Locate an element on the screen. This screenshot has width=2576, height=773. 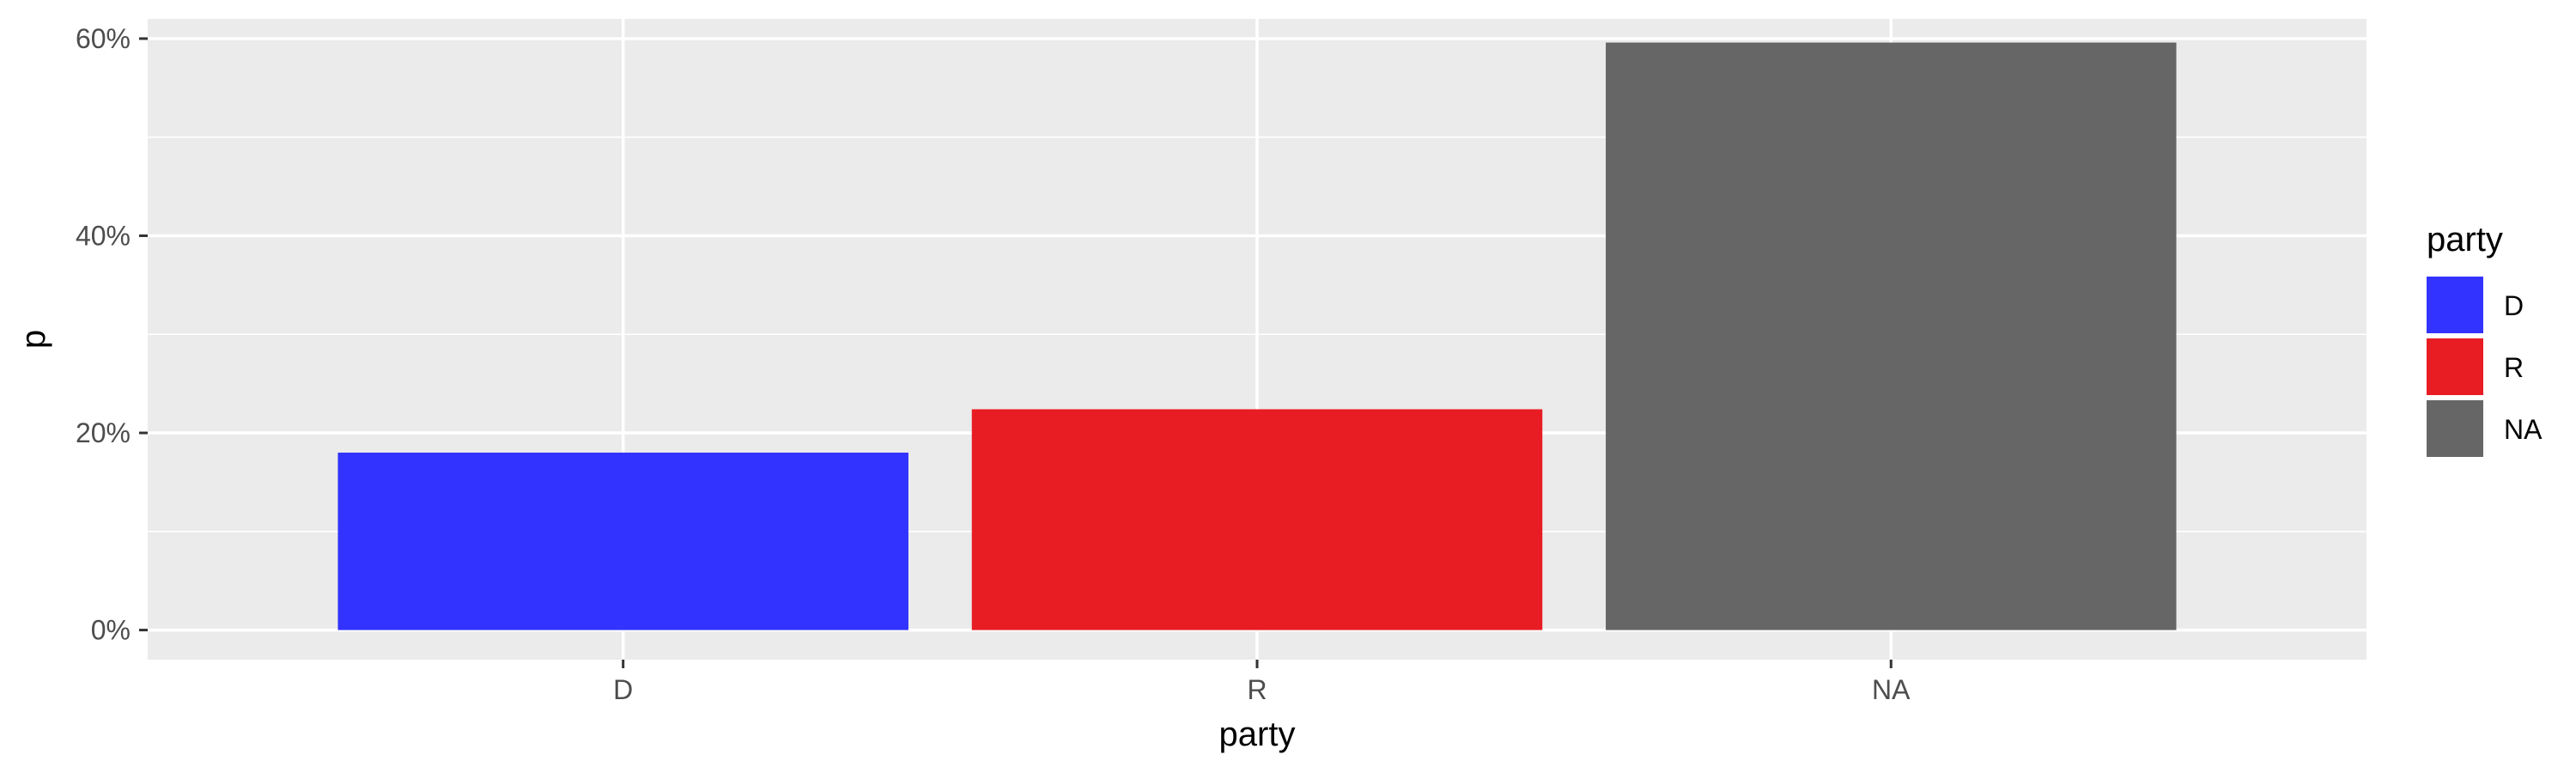
y-tick-label: 20% is located at coordinates (104, 432).